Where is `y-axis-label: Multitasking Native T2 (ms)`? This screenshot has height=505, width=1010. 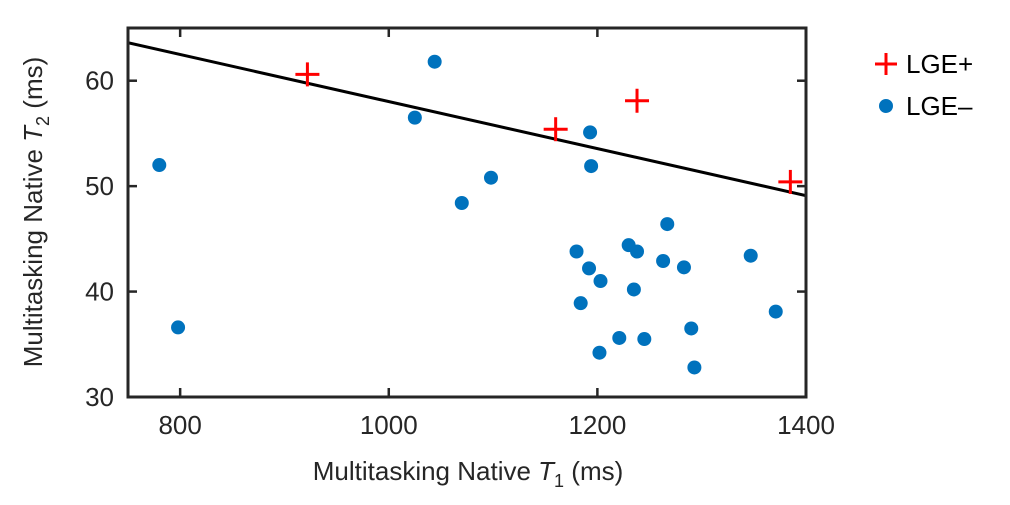 y-axis-label: Multitasking Native T2 (ms) is located at coordinates (35, 212).